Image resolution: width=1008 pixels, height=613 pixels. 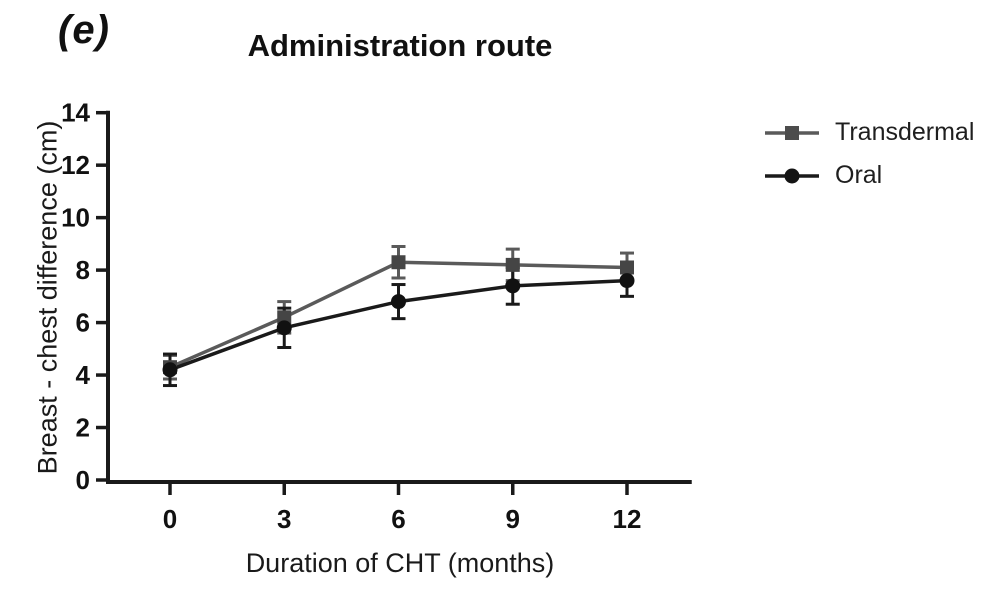 What do you see at coordinates (905, 132) in the screenshot?
I see `legend-label: Transdermal` at bounding box center [905, 132].